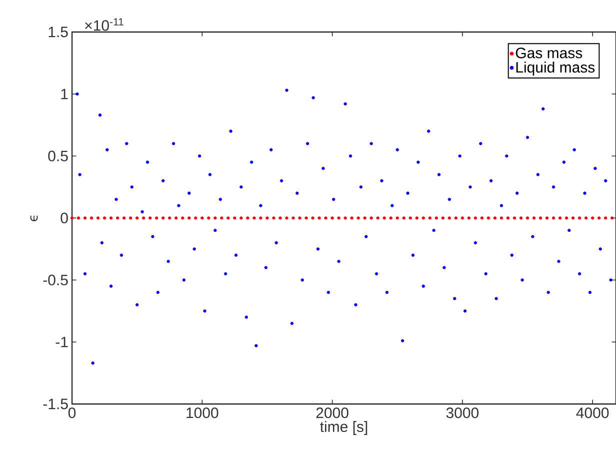  I want to click on legend-label: Gas mass, so click(549, 53).